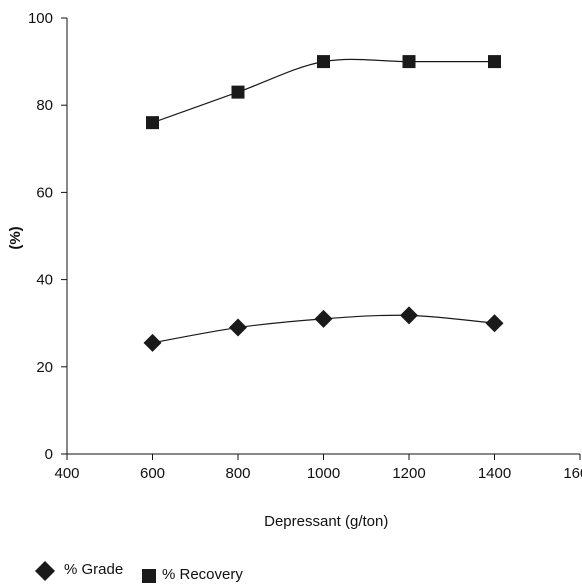  What do you see at coordinates (94, 569) in the screenshot?
I see `legend-label-grade: % Grade` at bounding box center [94, 569].